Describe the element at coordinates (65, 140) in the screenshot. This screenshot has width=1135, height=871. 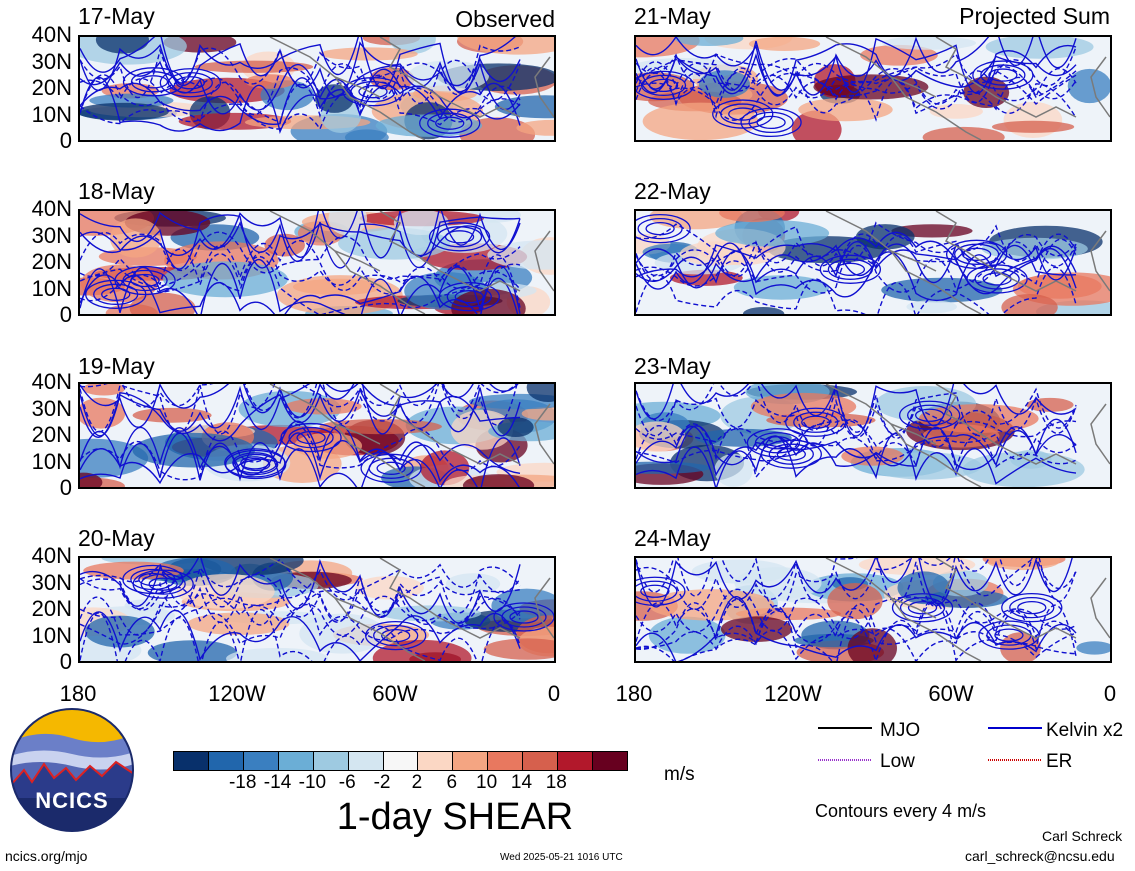
I see `lat-tick-row1-0: 0` at that location.